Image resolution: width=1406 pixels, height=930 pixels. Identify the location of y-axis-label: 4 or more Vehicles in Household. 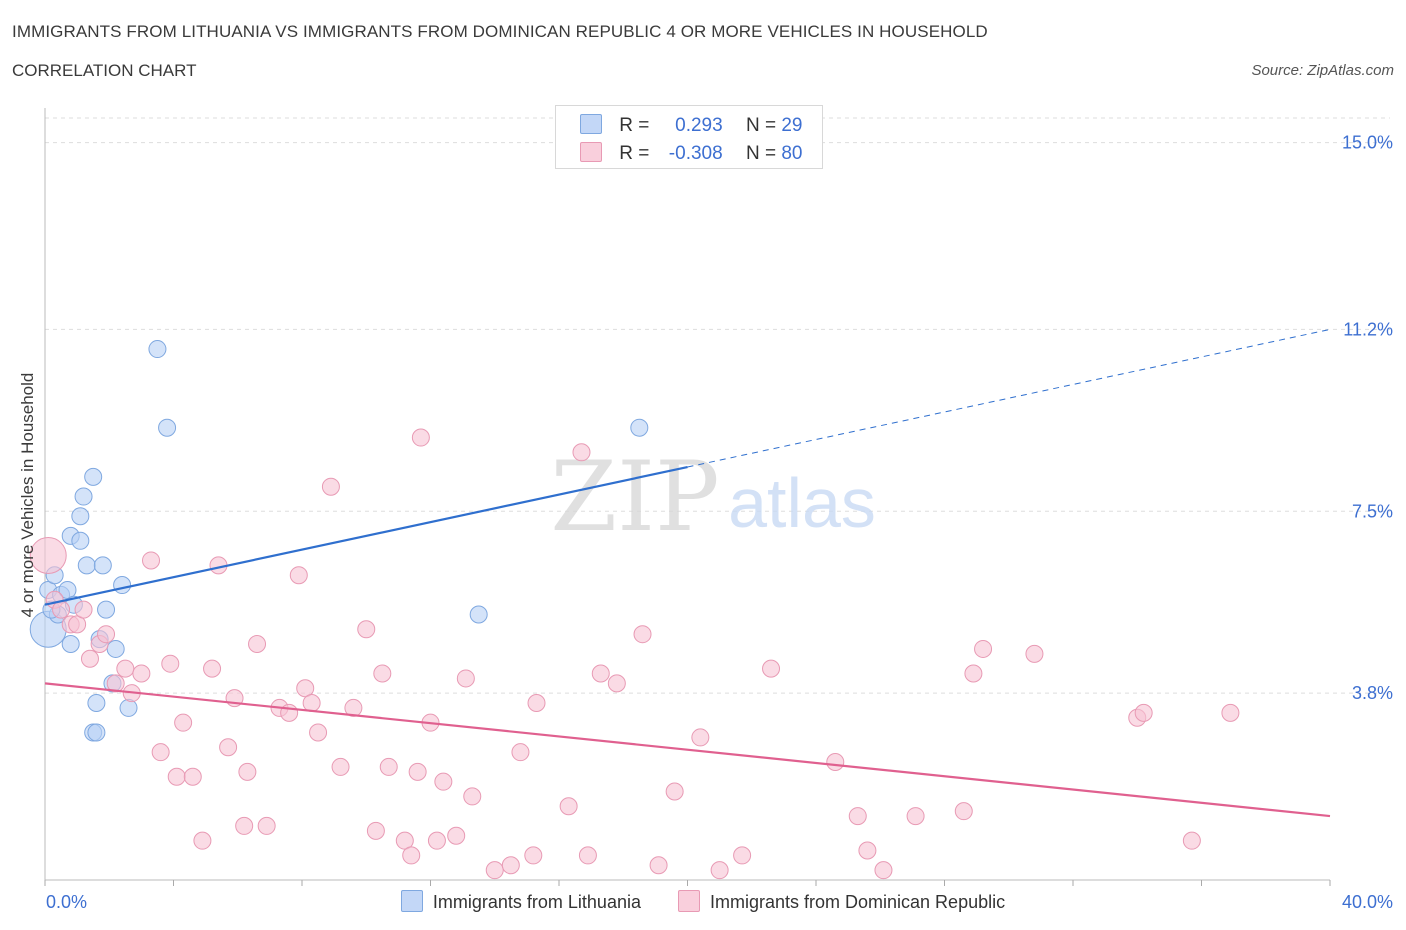
(27, 495).